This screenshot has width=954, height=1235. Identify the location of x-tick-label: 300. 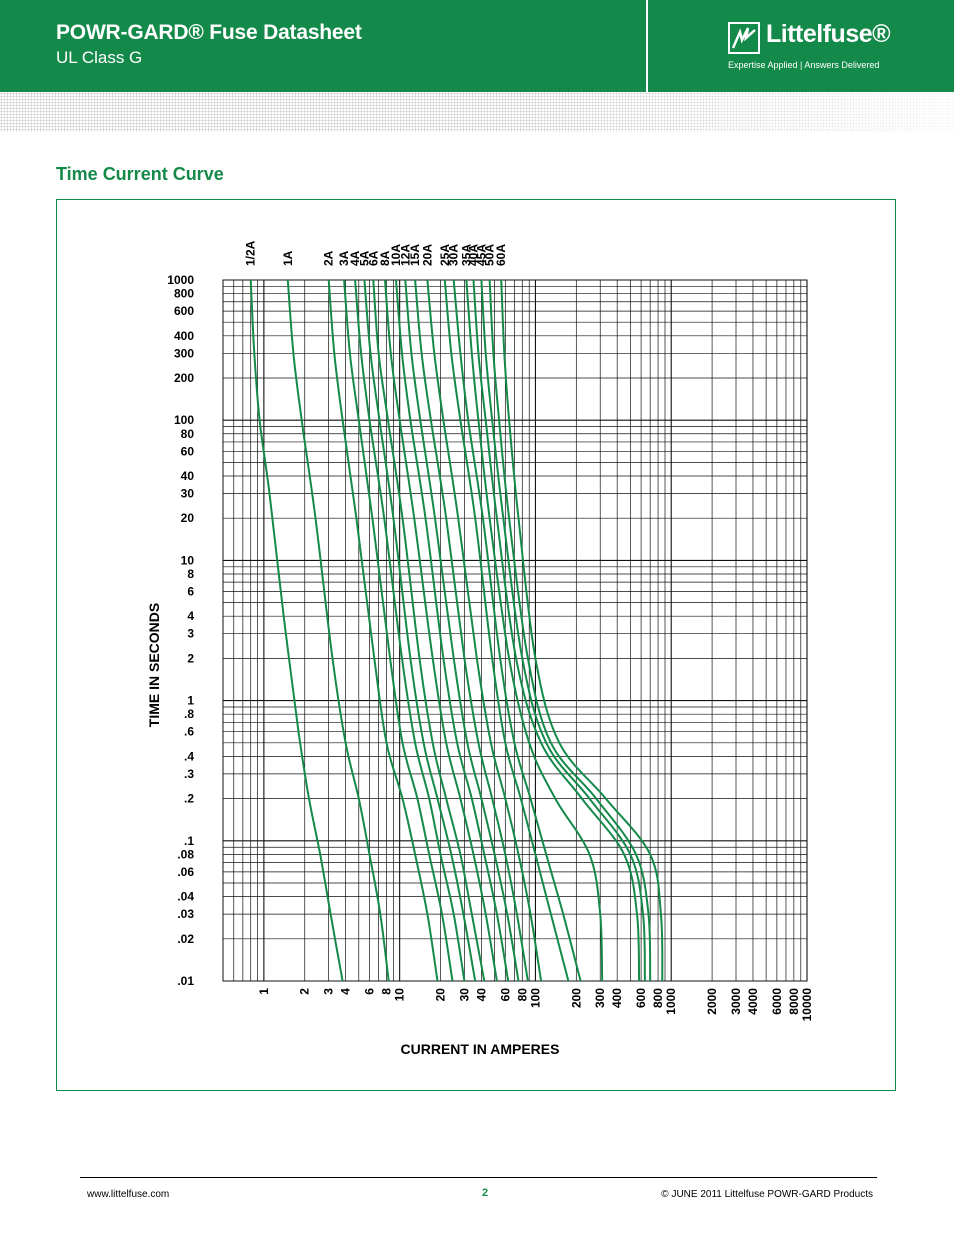
(600, 998).